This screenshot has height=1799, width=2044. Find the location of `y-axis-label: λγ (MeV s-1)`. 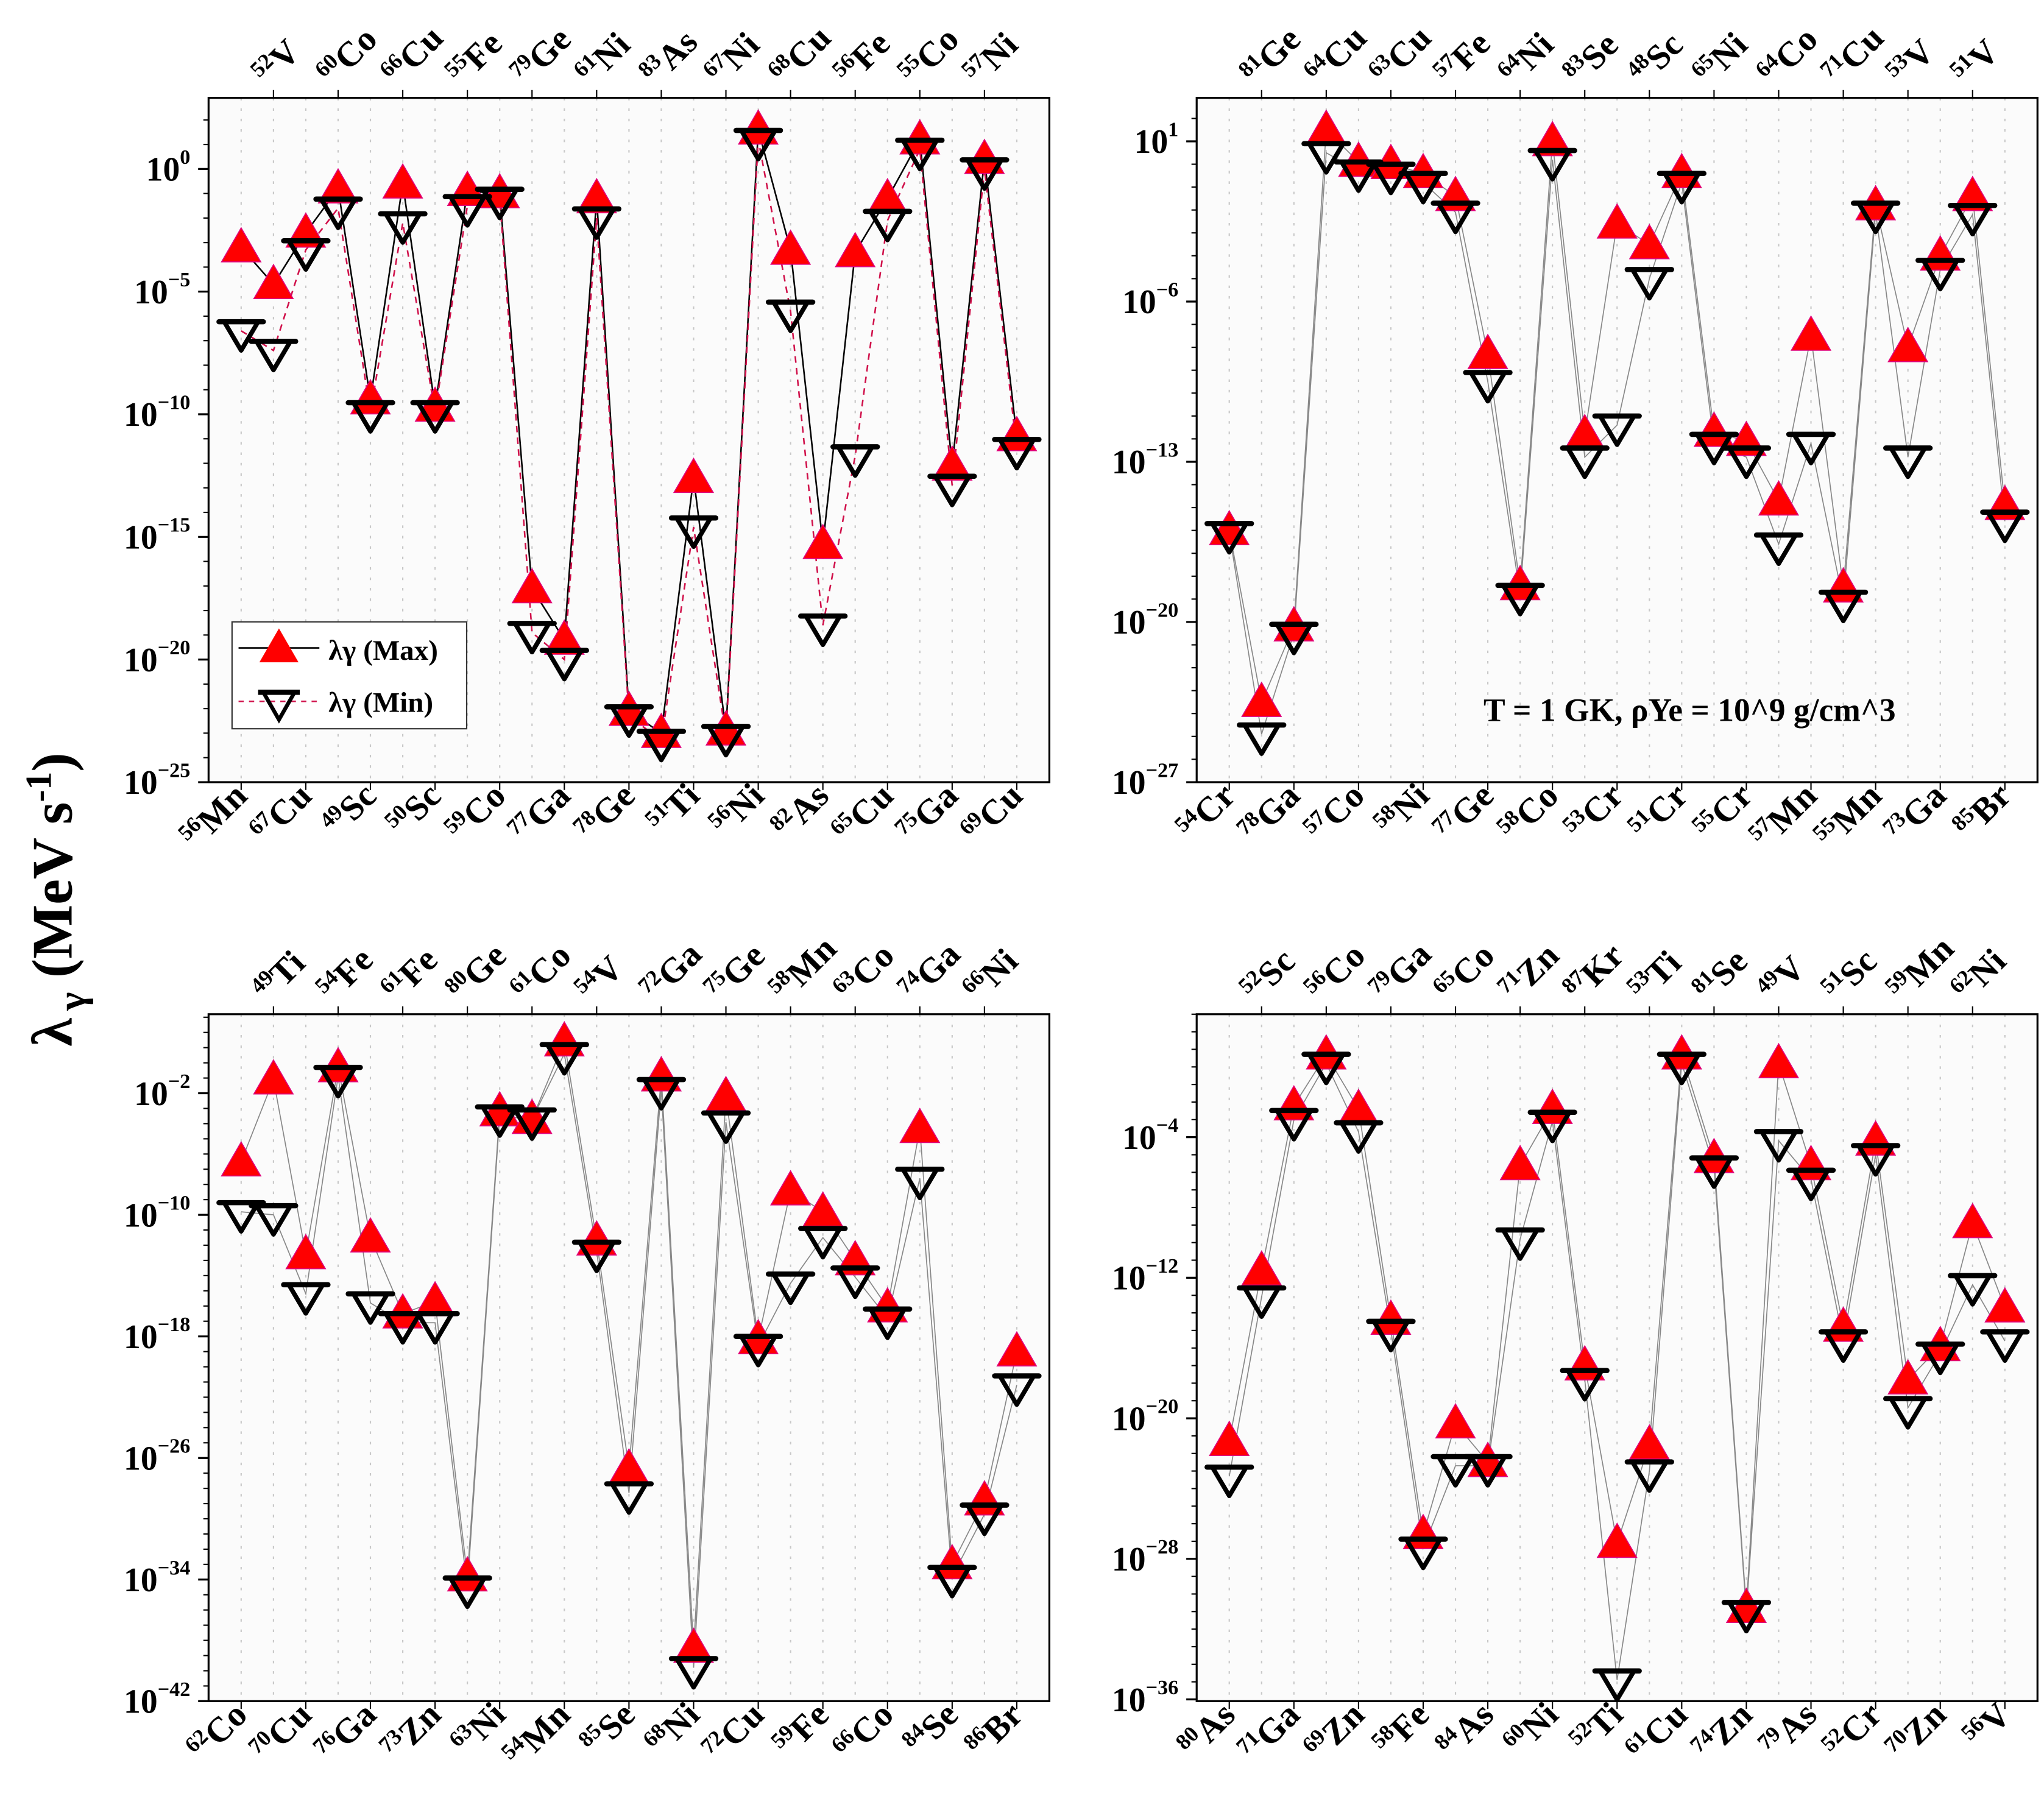

y-axis-label: λγ (MeV s-1) is located at coordinates (55, 899).